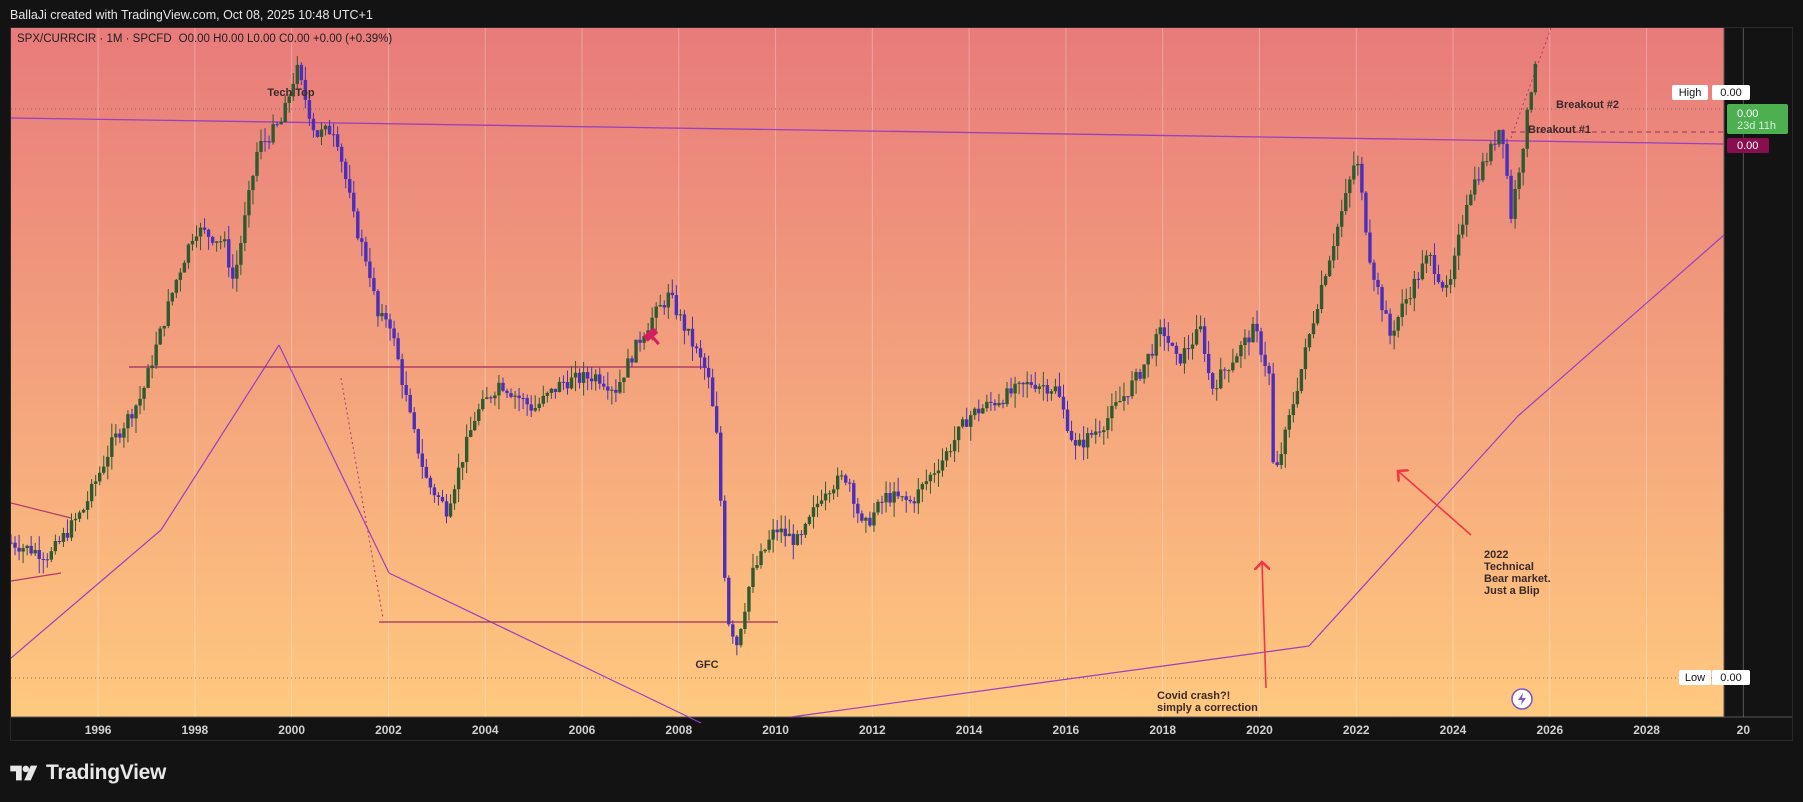  What do you see at coordinates (36, 577) in the screenshot?
I see `short-segment-lower-left` at bounding box center [36, 577].